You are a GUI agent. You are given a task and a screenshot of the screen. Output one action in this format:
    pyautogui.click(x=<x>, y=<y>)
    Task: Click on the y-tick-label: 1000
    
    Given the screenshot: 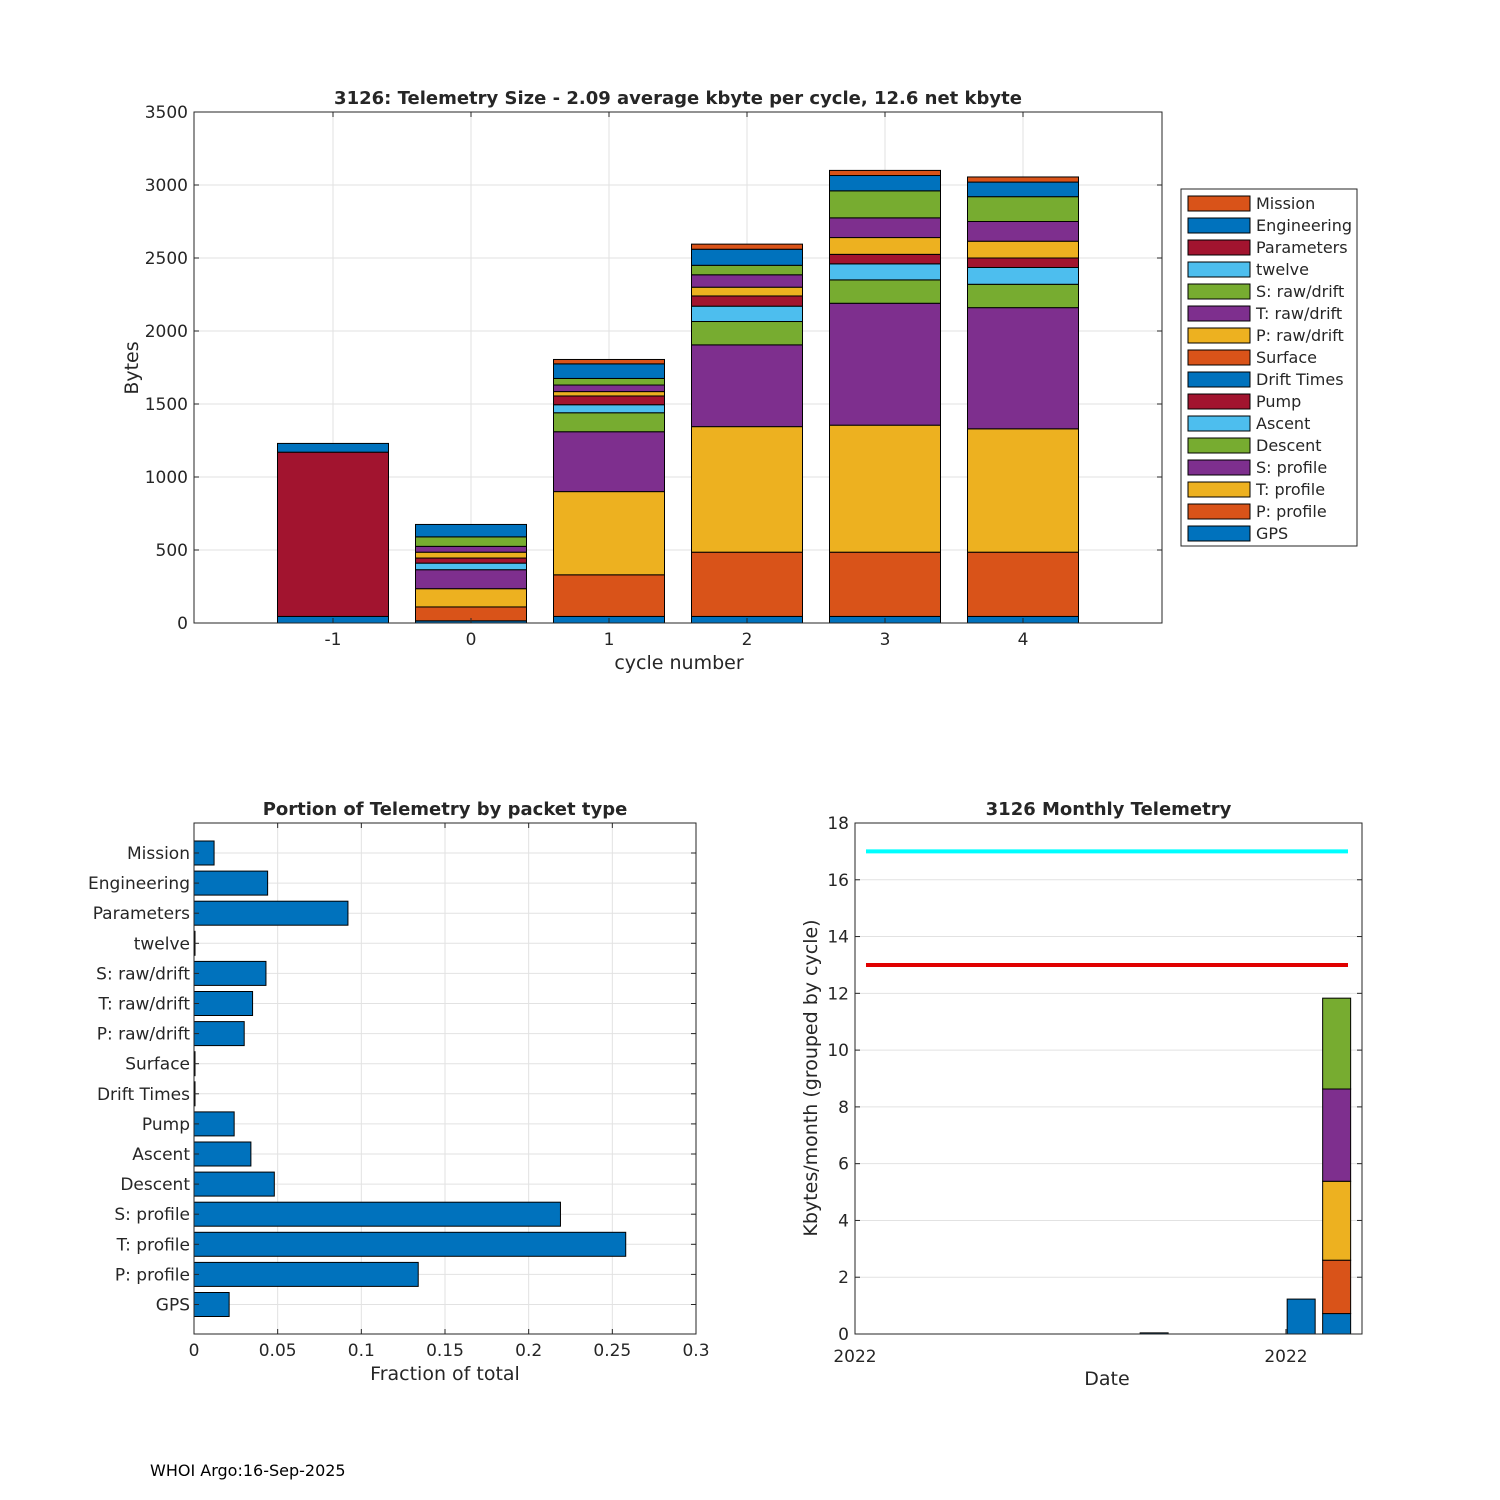 What is the action you would take?
    pyautogui.click(x=166, y=478)
    